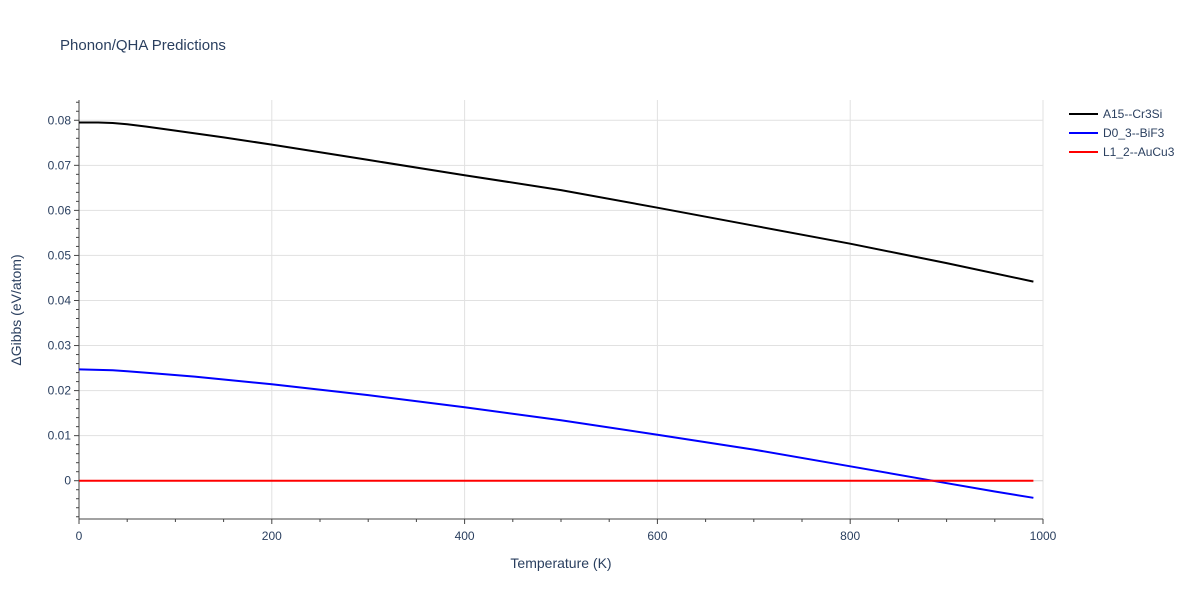  Describe the element at coordinates (657, 536) in the screenshot. I see `x-tick-label: 600` at that location.